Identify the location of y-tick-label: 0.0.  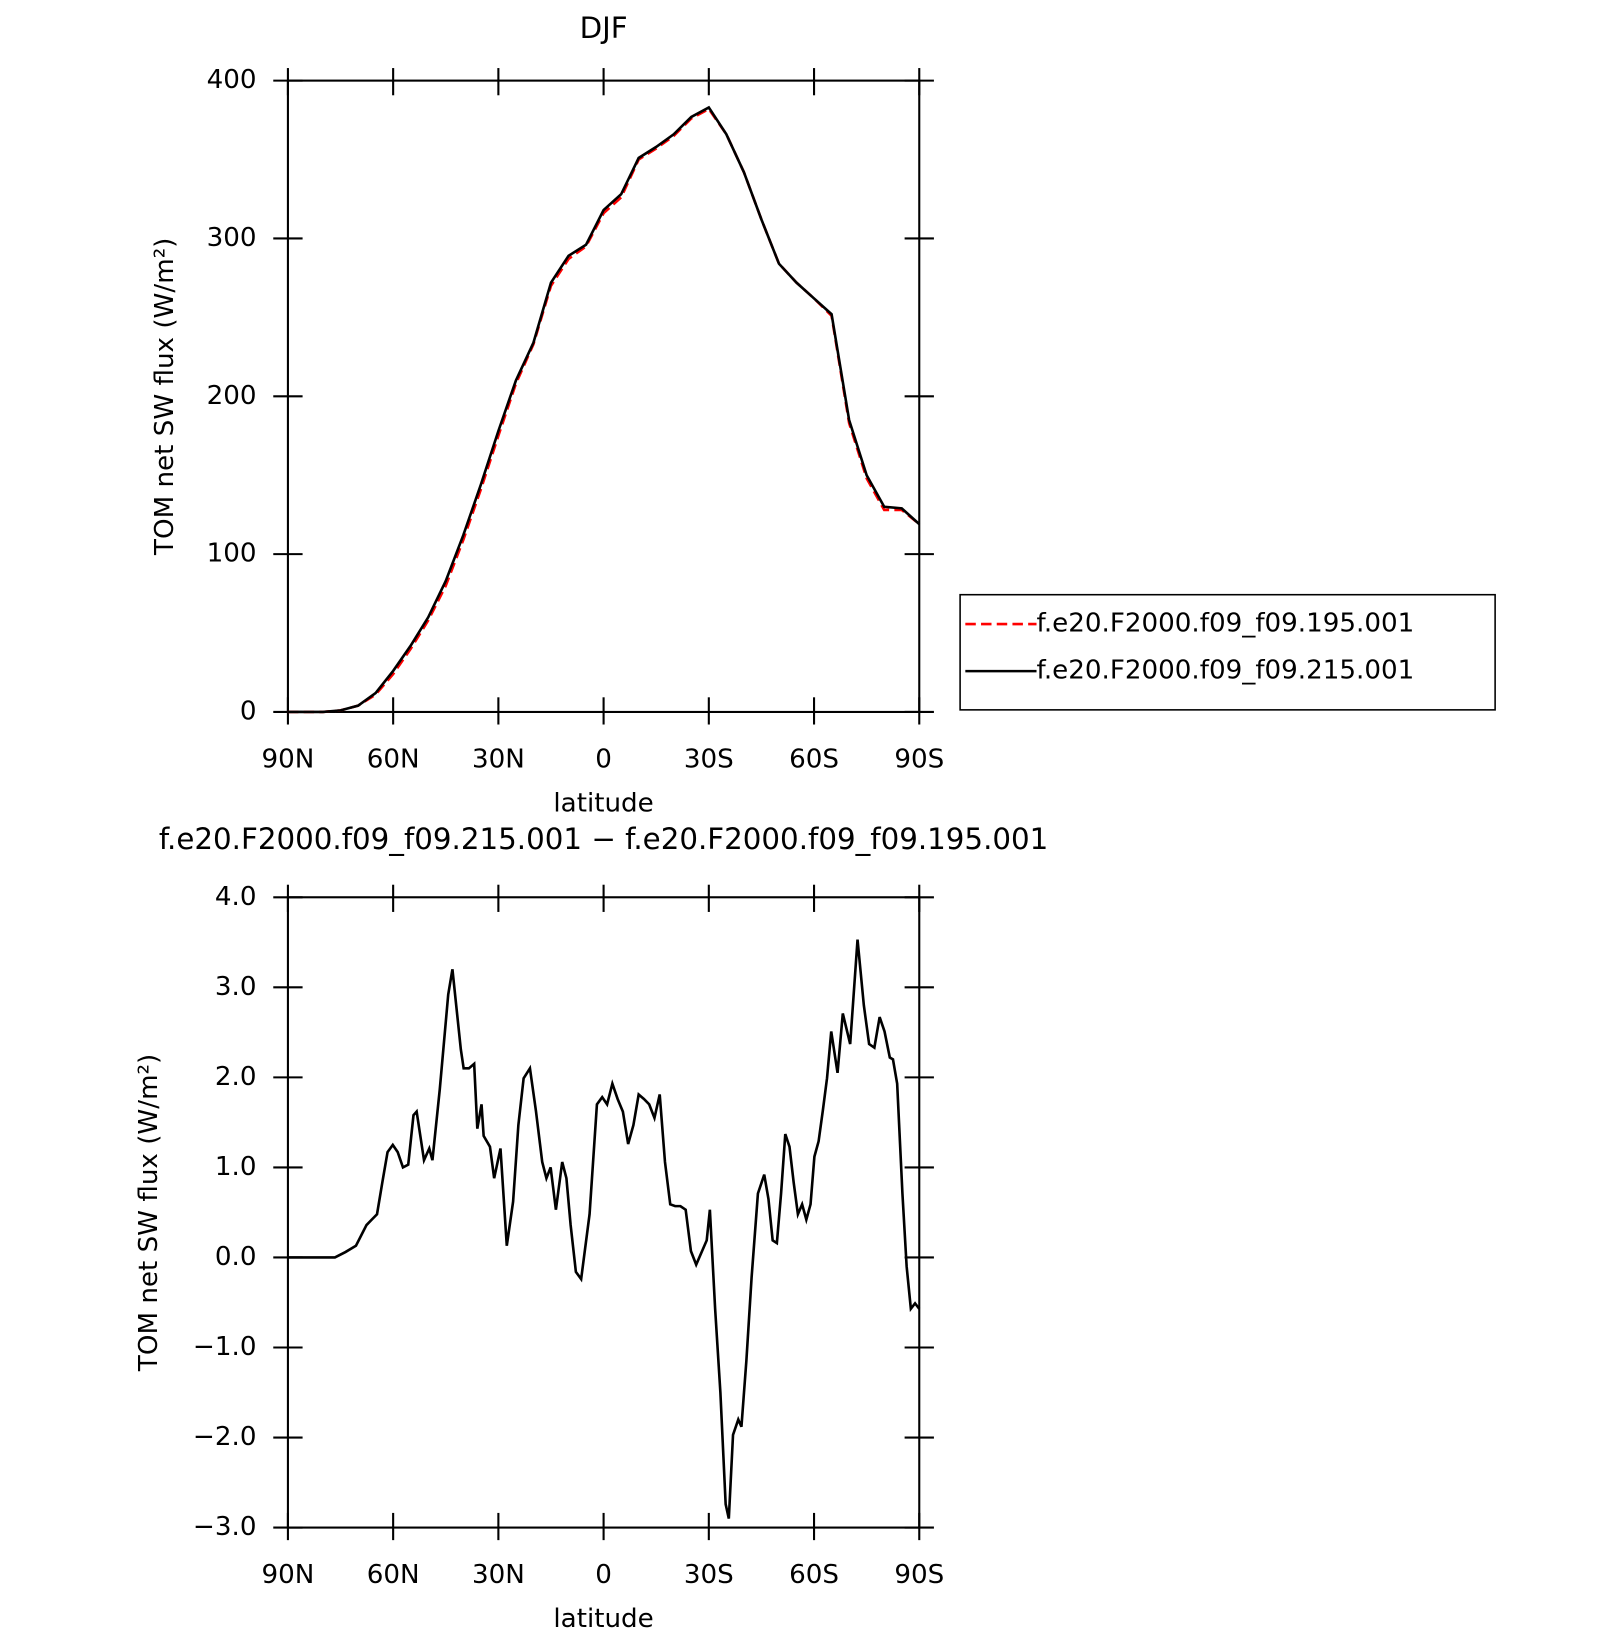
(236, 1257).